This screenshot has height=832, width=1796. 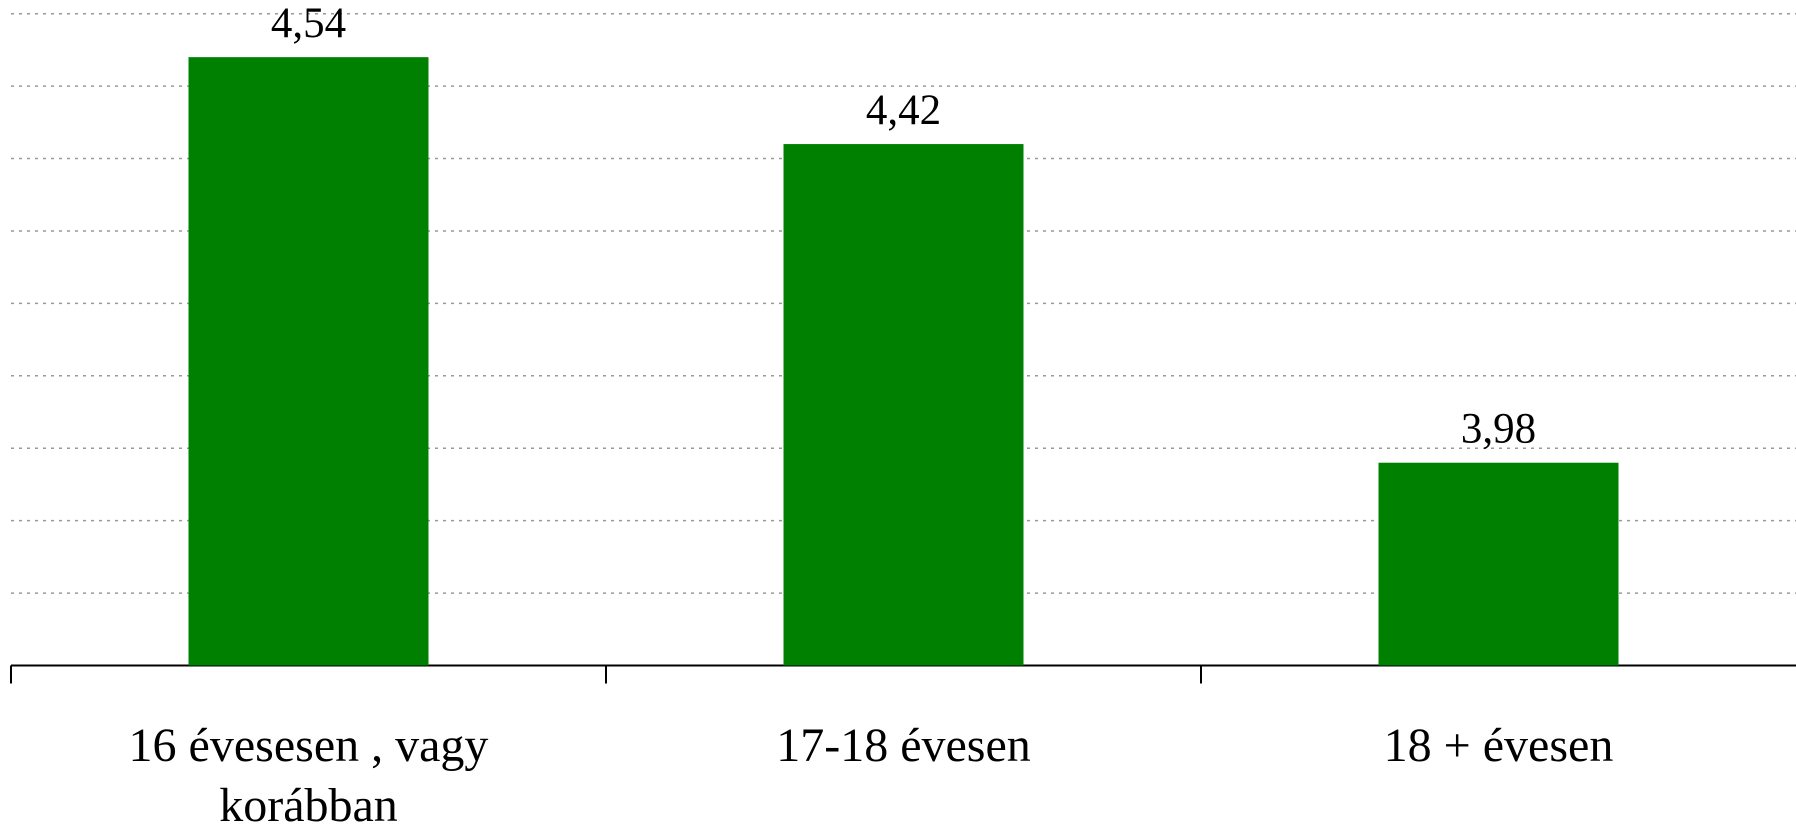 I want to click on x-tick-label: 18 + évesen, so click(x=1498, y=745).